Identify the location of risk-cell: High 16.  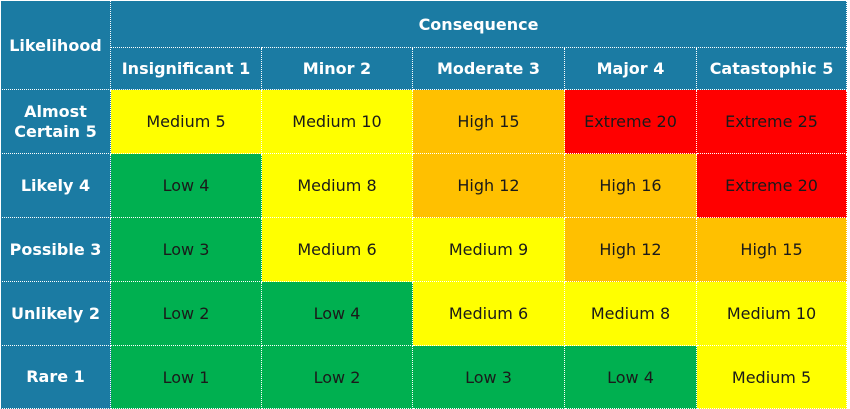
(630, 185).